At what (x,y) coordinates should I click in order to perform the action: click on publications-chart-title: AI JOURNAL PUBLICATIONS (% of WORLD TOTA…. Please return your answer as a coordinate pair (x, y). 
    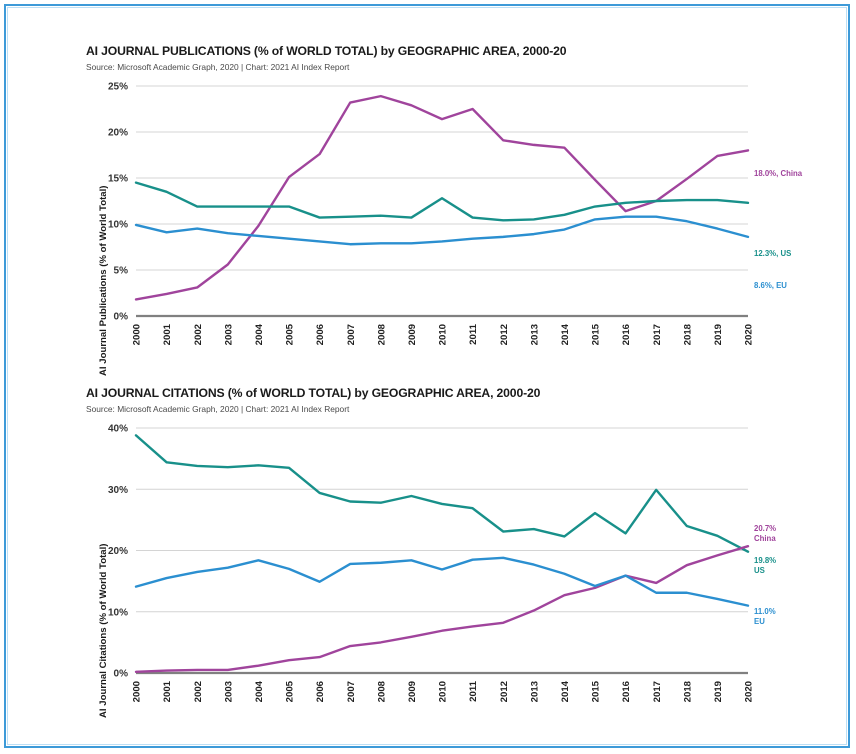
    Looking at the image, I should click on (326, 51).